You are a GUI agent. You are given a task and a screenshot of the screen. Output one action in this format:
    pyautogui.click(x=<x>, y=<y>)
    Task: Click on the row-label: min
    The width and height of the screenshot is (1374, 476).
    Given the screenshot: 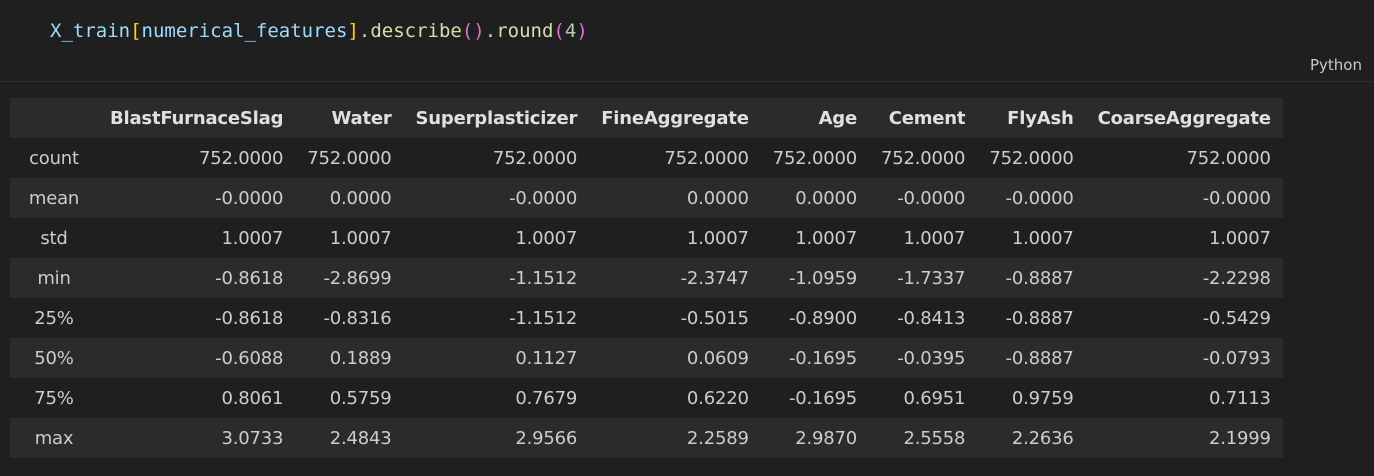 What is the action you would take?
    pyautogui.click(x=54, y=278)
    